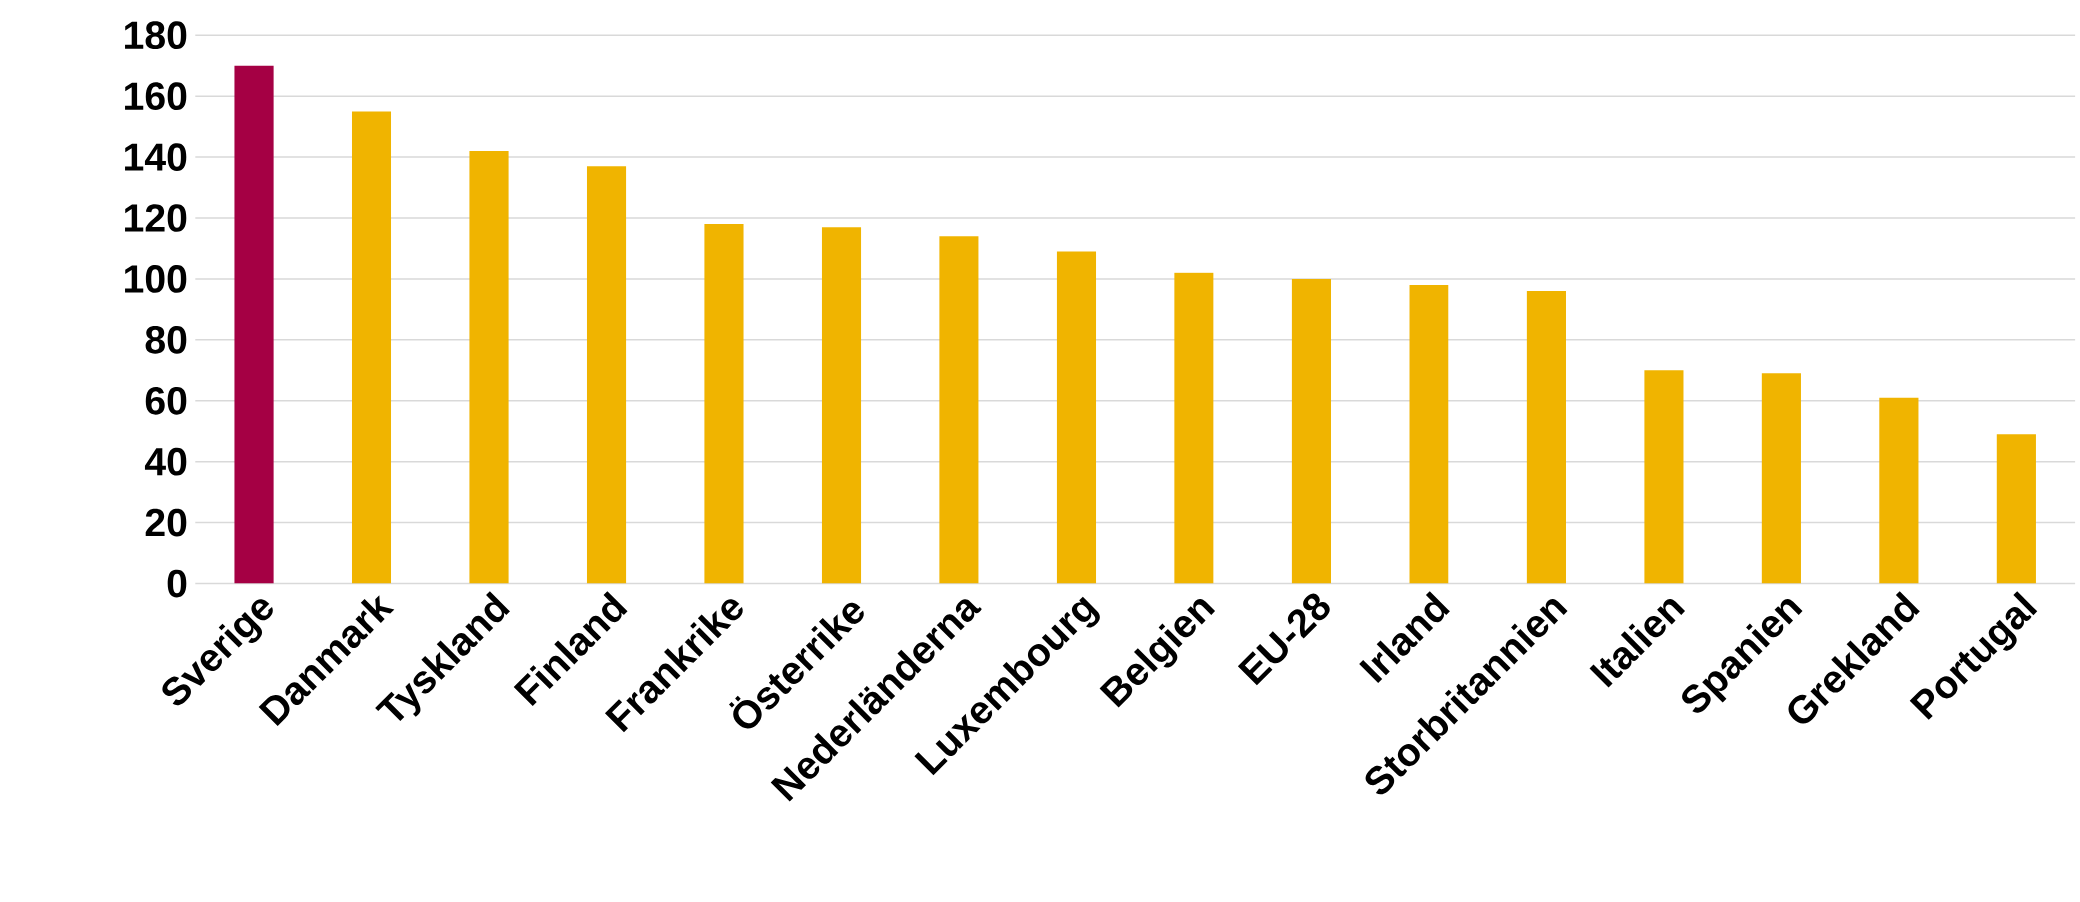  What do you see at coordinates (166, 340) in the screenshot?
I see `y-tick-label: 80` at bounding box center [166, 340].